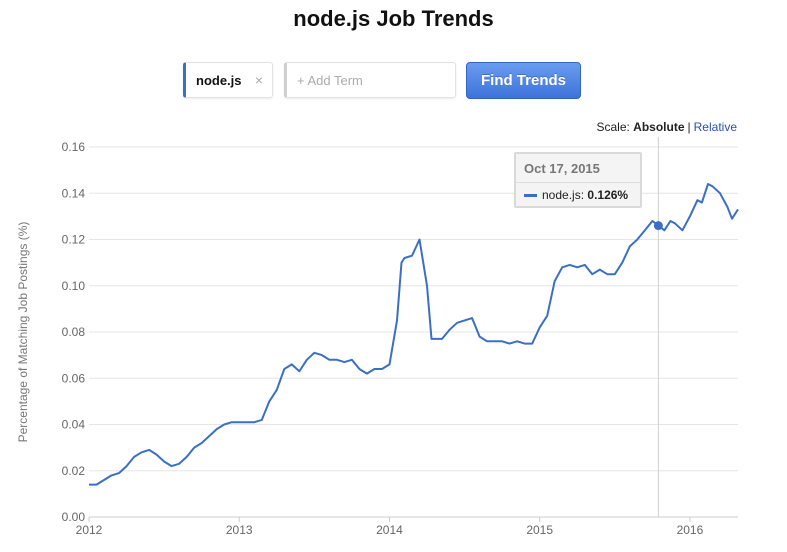  I want to click on tooltip-colon: :, so click(582, 195).